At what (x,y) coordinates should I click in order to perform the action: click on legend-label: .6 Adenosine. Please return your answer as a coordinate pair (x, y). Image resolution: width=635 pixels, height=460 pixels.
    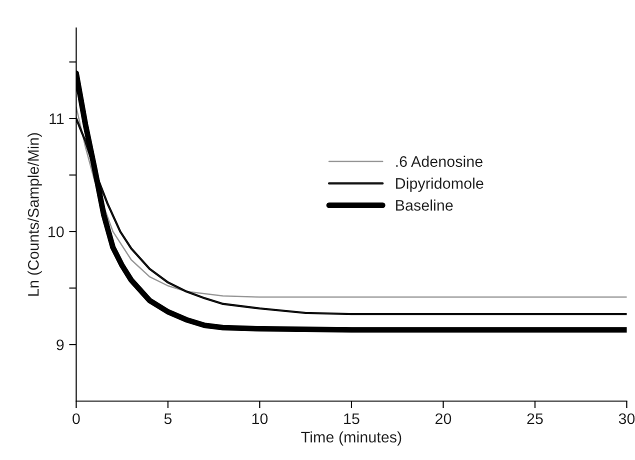
    Looking at the image, I should click on (439, 161).